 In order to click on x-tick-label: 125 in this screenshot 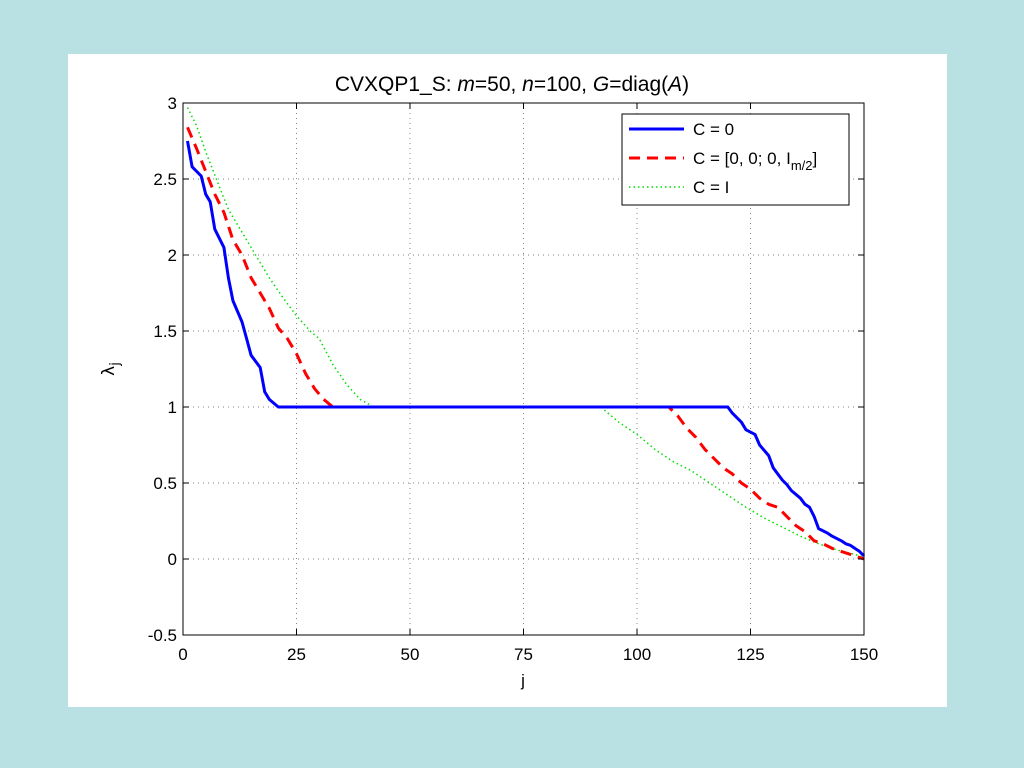, I will do `click(750, 654)`.